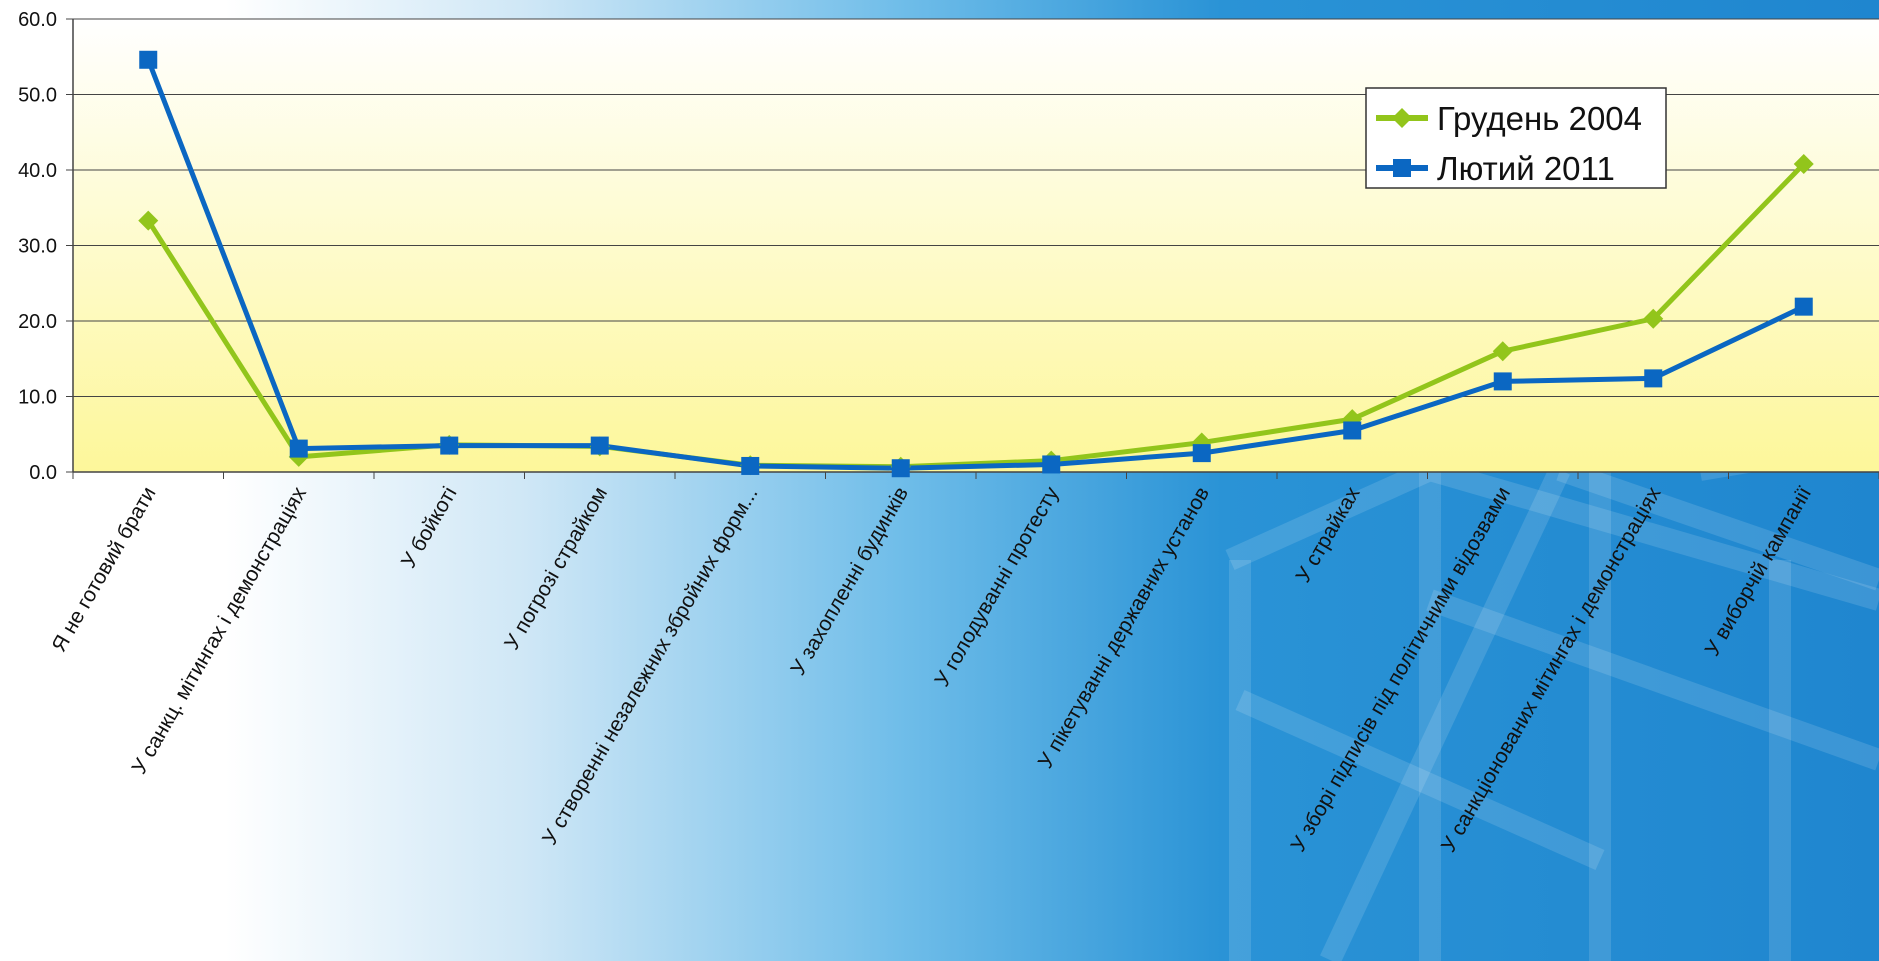 The width and height of the screenshot is (1879, 961). What do you see at coordinates (37, 247) in the screenshot?
I see `y-tick-label-3: 30.0` at bounding box center [37, 247].